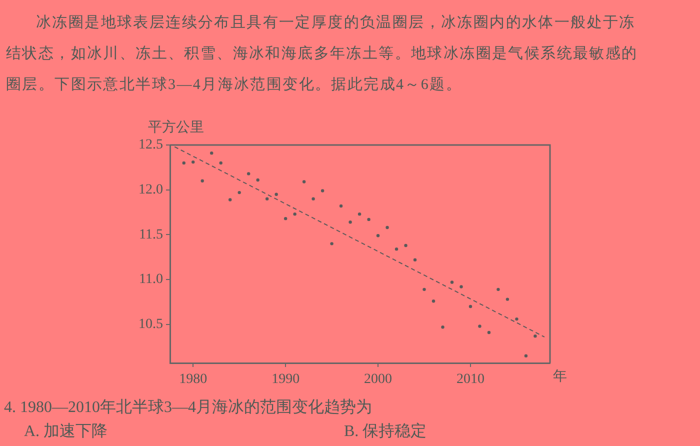 The width and height of the screenshot is (700, 446). Describe the element at coordinates (286, 380) in the screenshot. I see `x-tick-label: 1990` at that location.